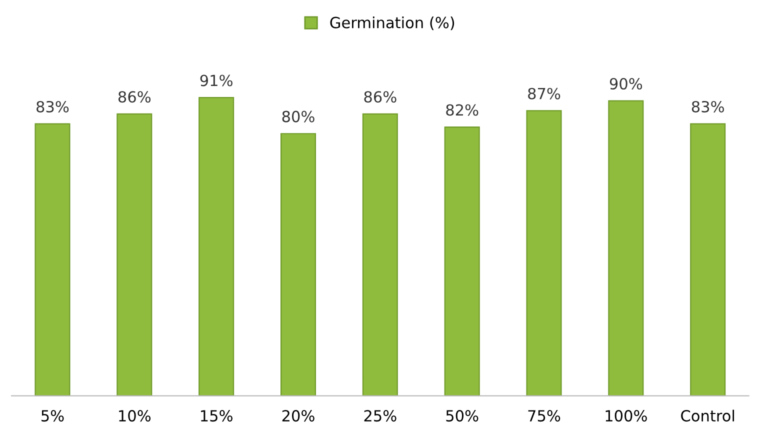  I want to click on x-tick-label: Control, so click(707, 416).